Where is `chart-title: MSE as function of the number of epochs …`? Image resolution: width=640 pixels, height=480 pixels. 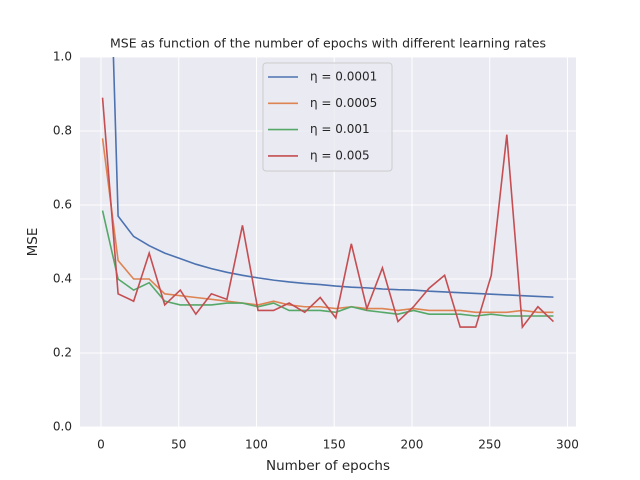 chart-title: MSE as function of the number of epochs … is located at coordinates (328, 43).